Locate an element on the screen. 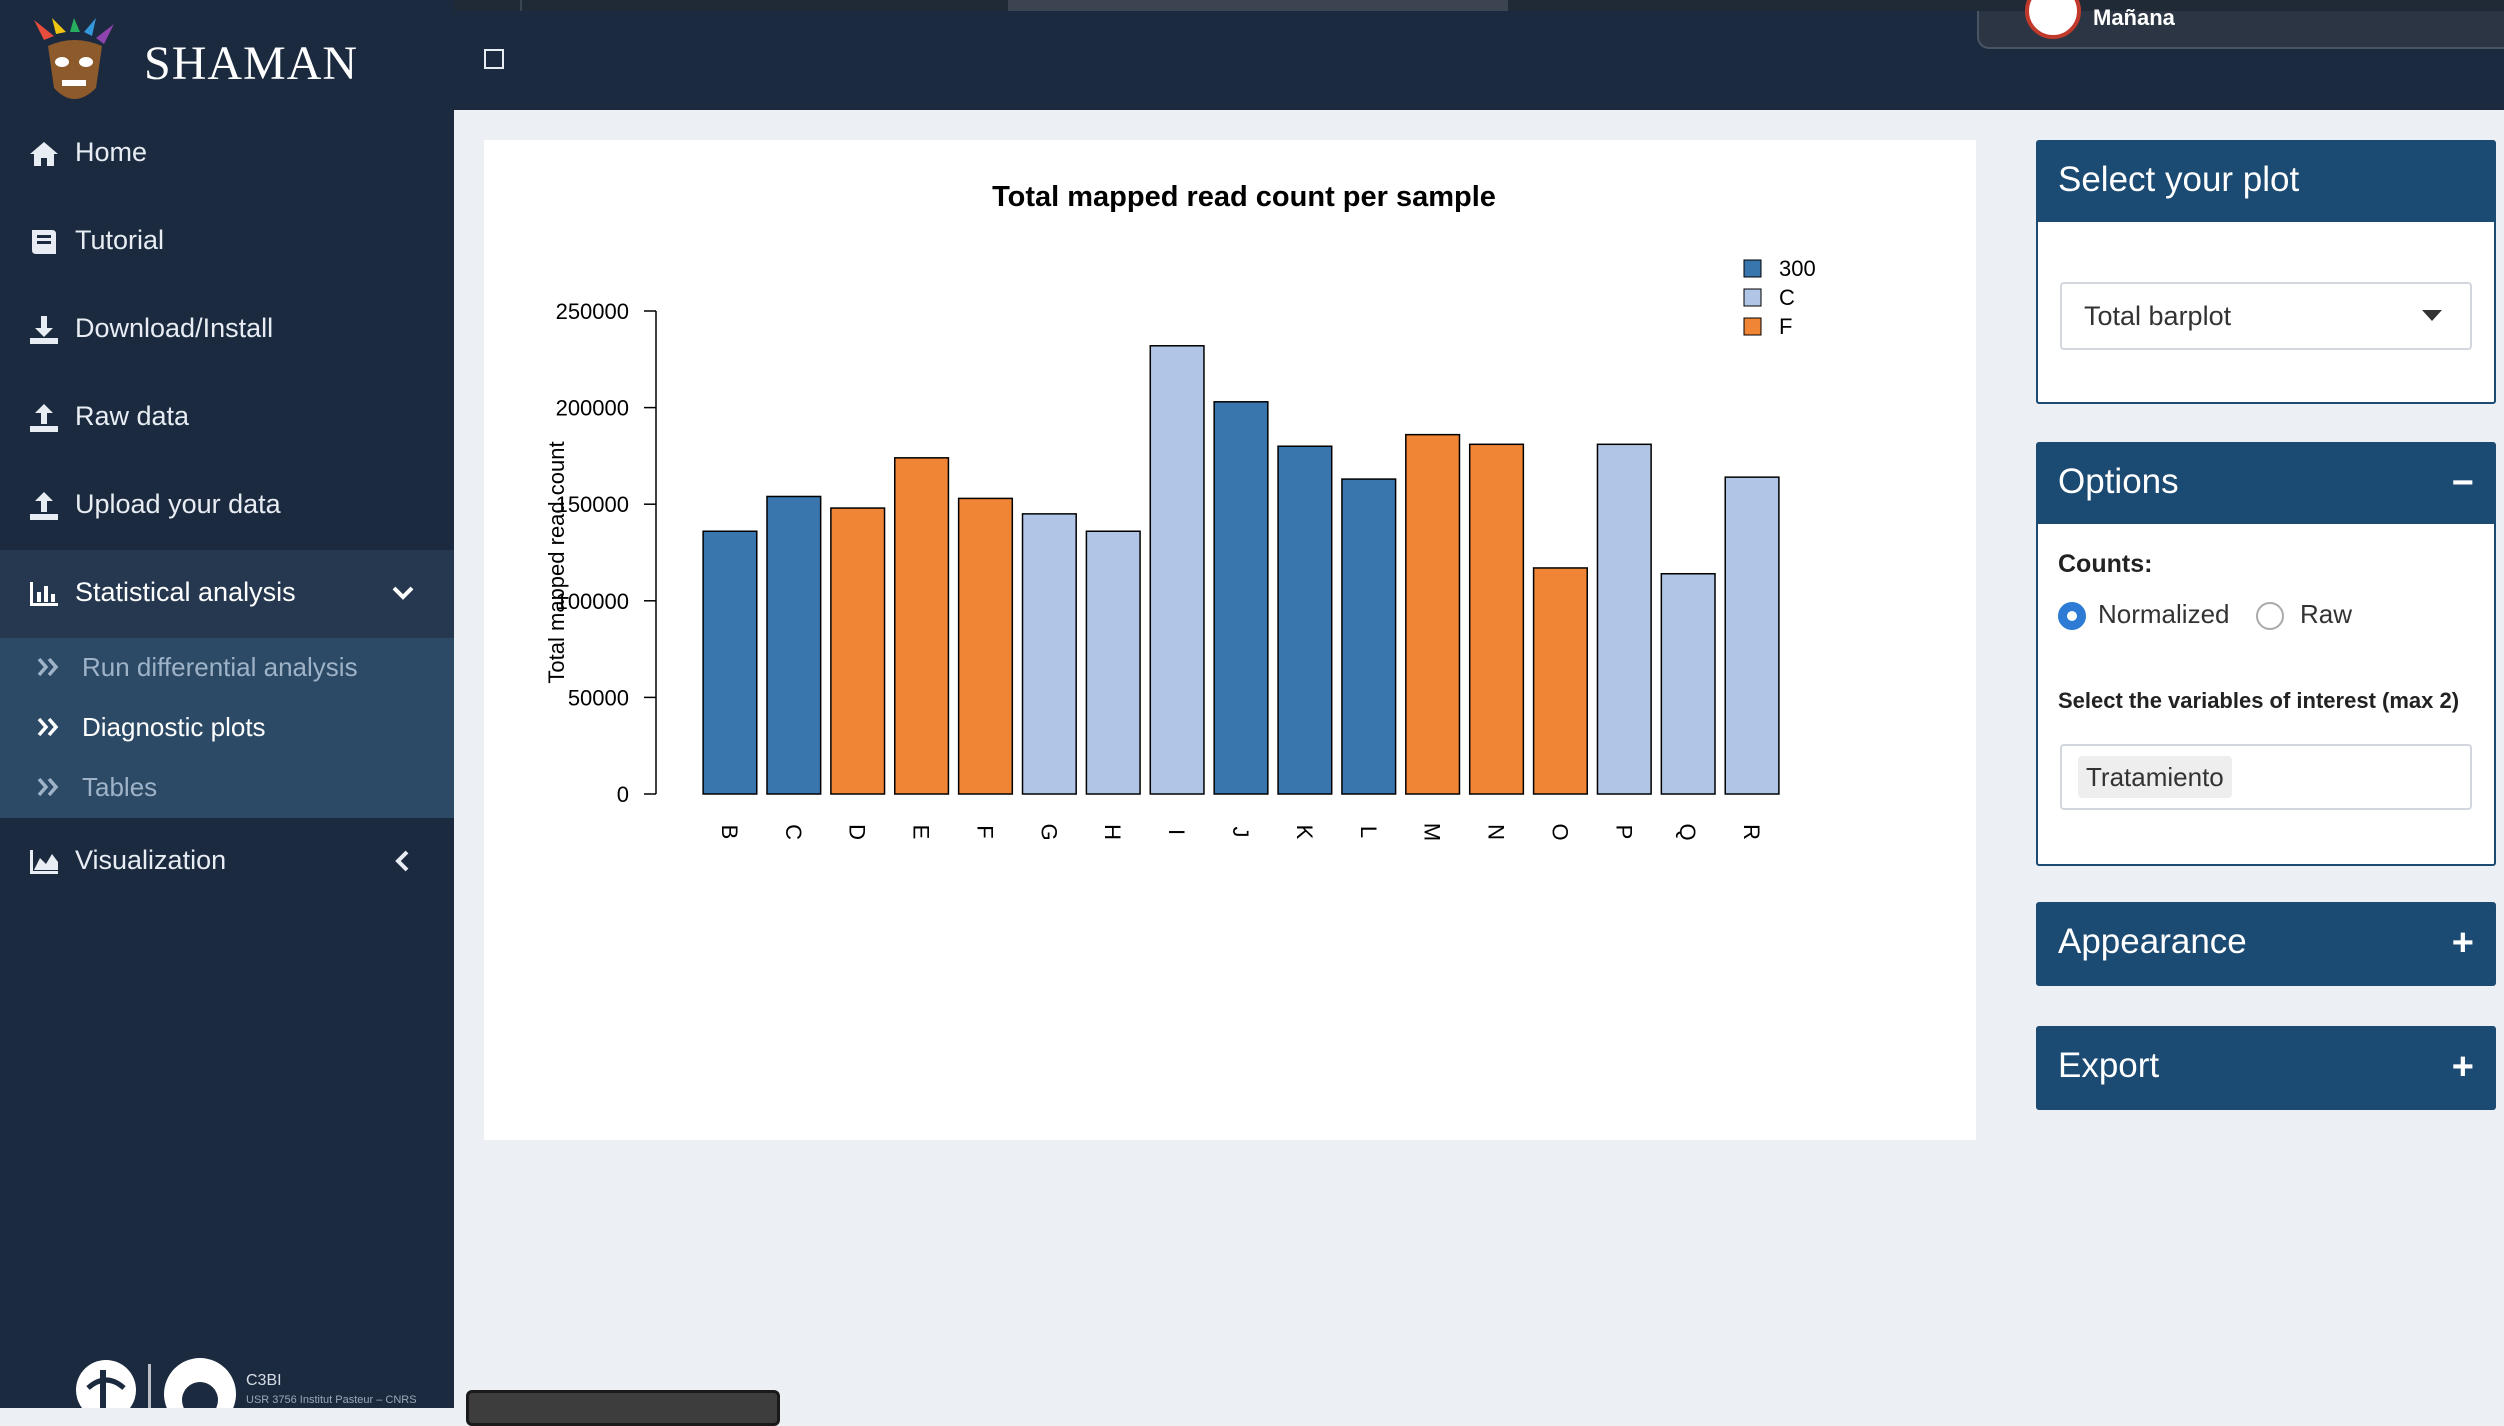 The image size is (2504, 1426). submenu-item-tables: Tables is located at coordinates (227, 788).